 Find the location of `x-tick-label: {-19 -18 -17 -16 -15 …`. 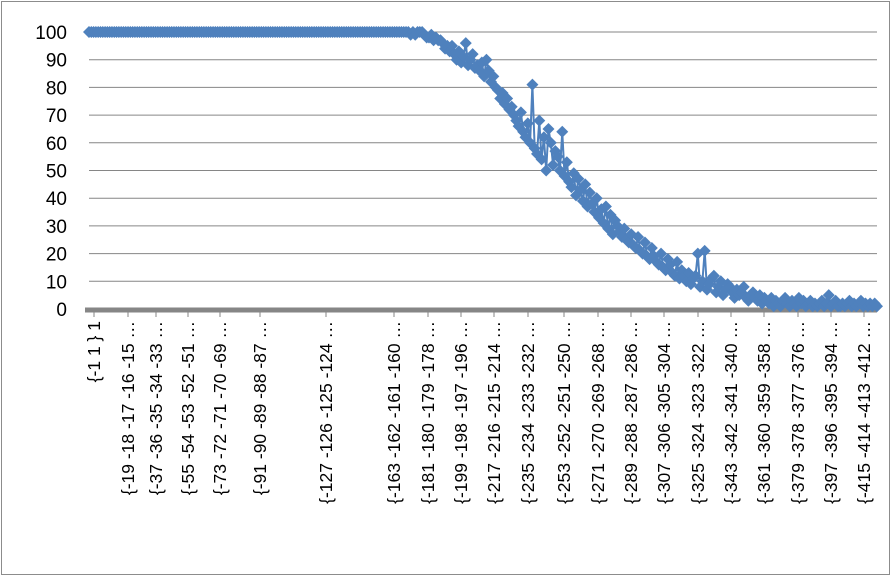

x-tick-label: {-19 -18 -17 -16 -15 … is located at coordinates (128, 408).